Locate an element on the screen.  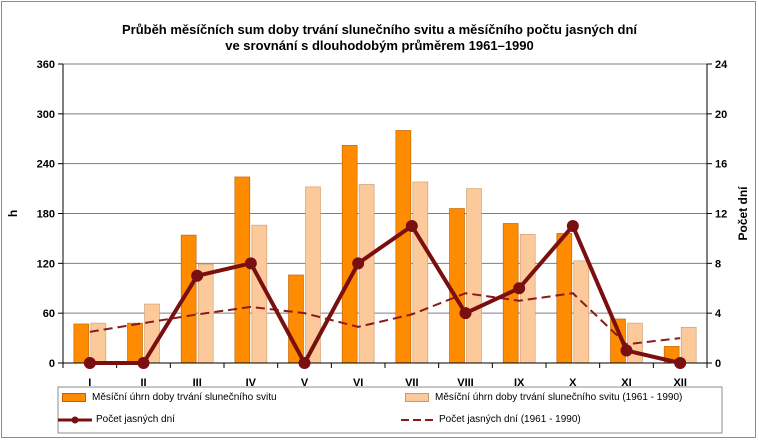
x-tick-label: X is located at coordinates (573, 383).